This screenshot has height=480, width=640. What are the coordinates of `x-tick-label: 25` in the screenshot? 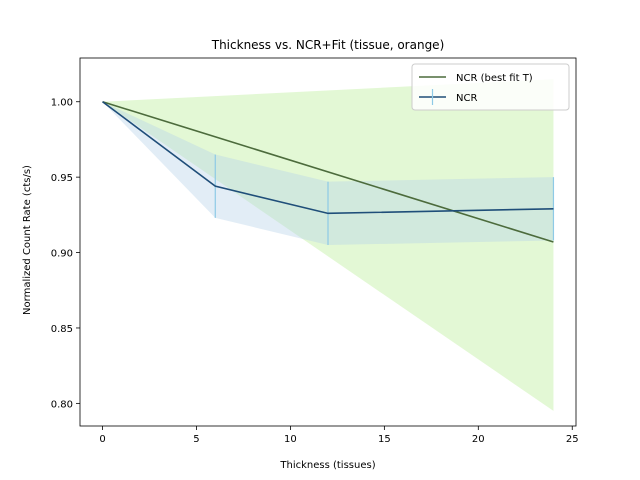 It's located at (572, 439).